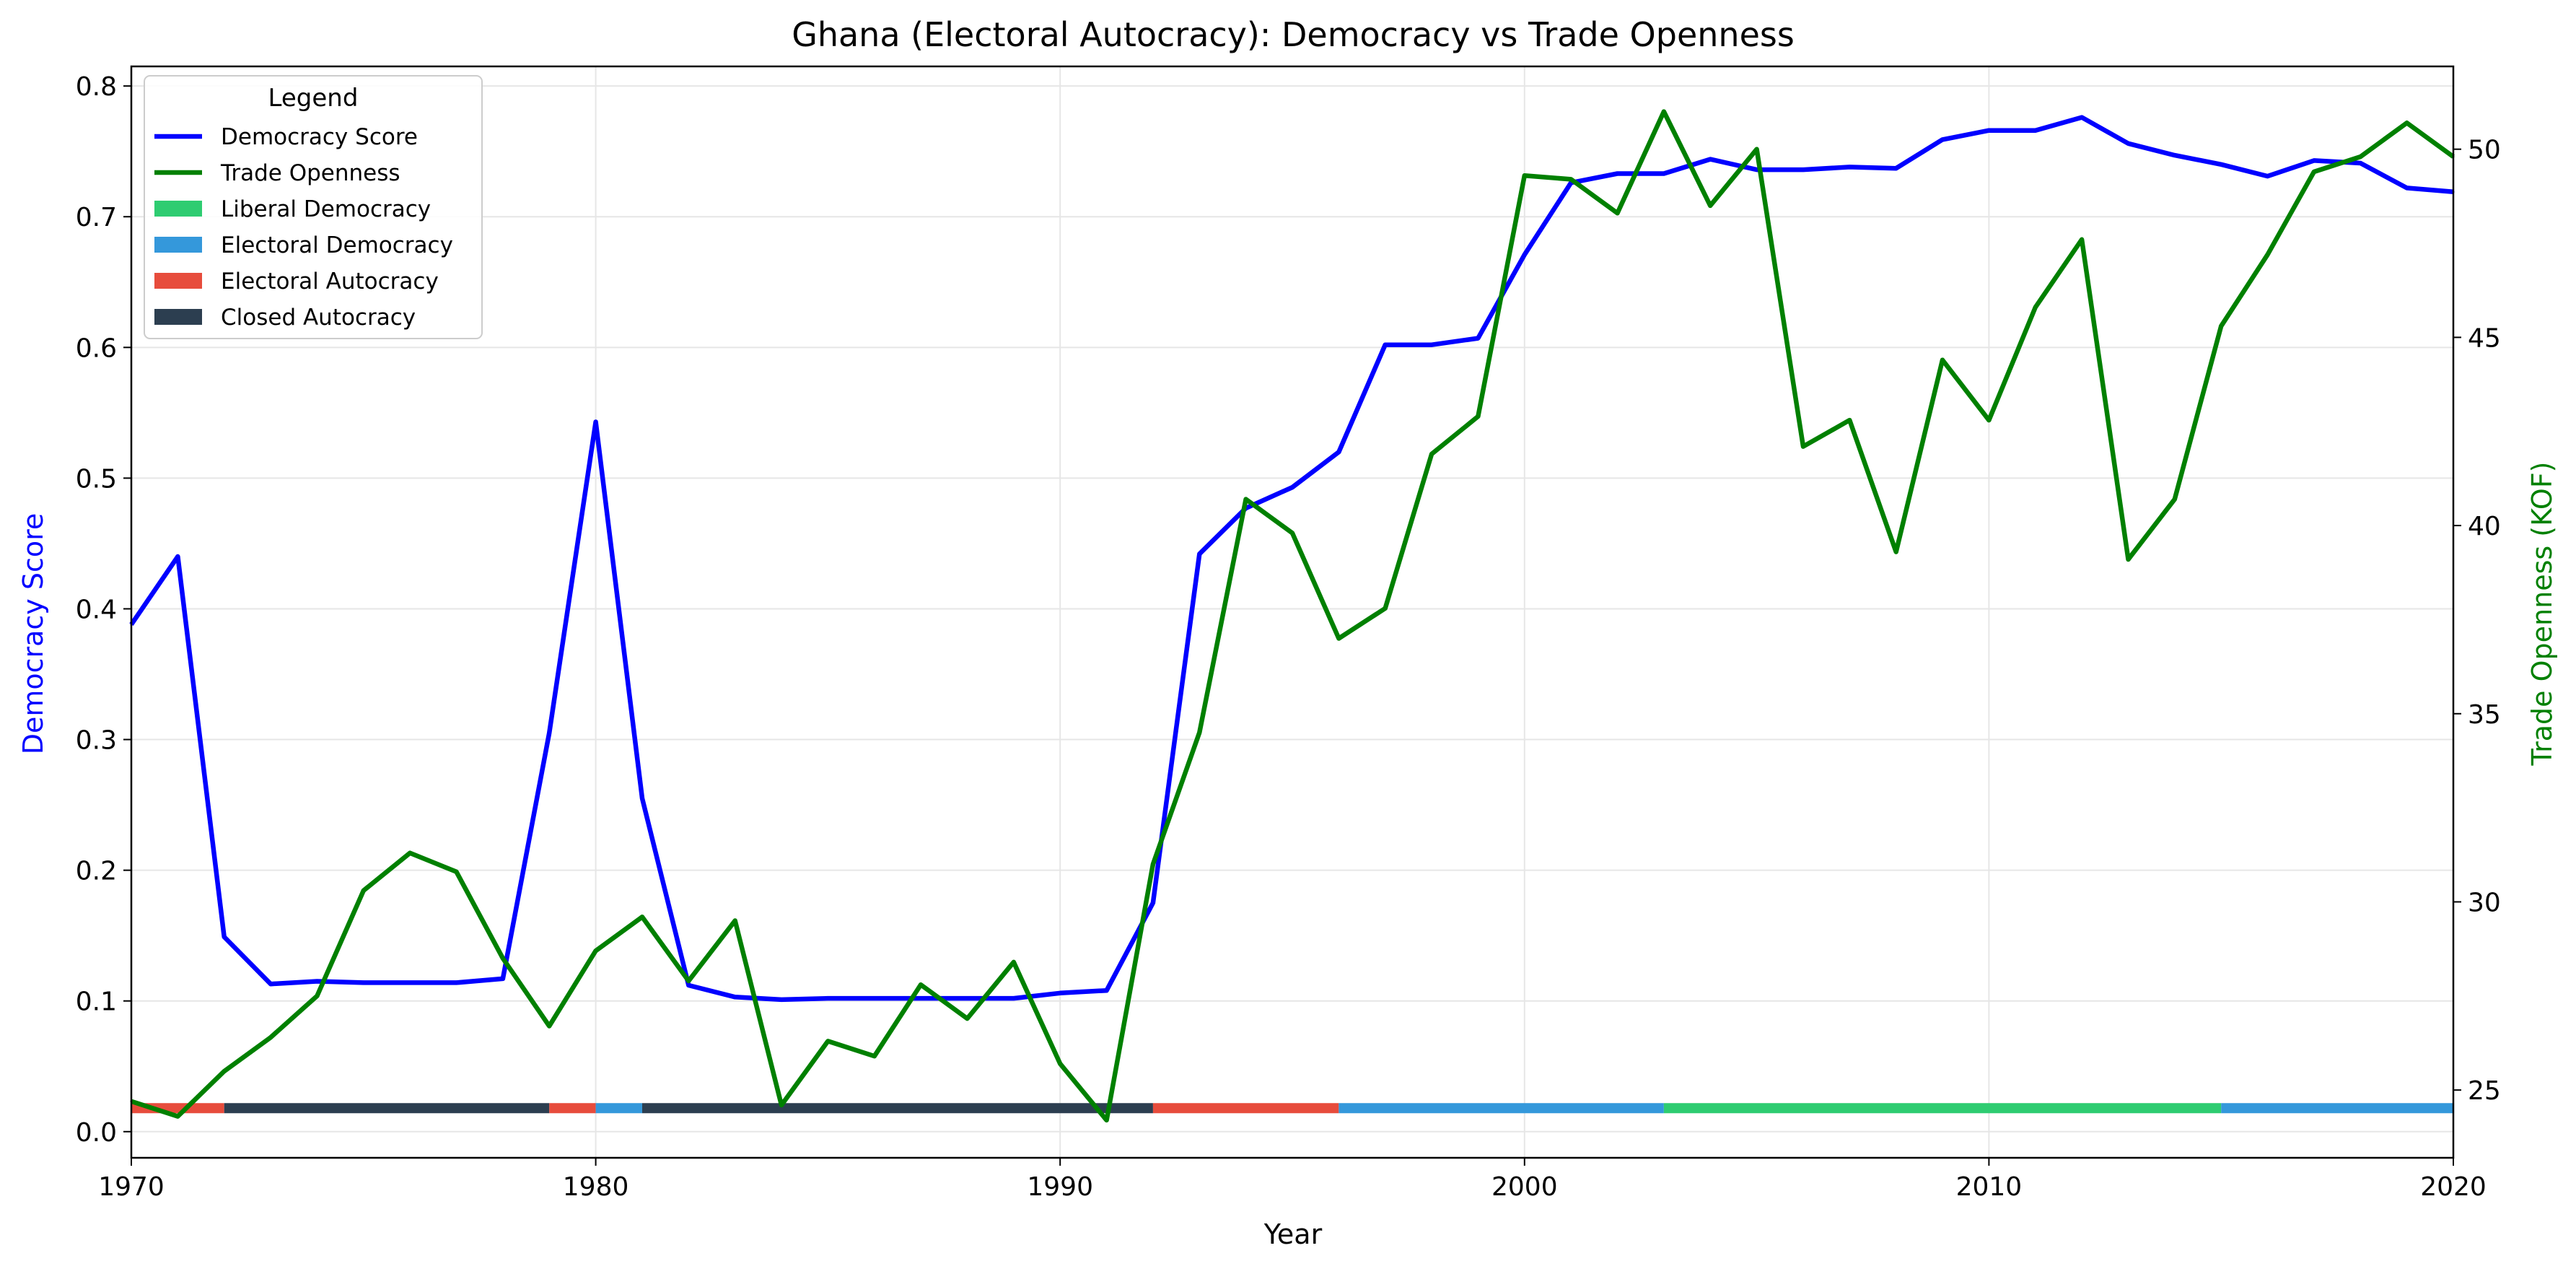  Describe the element at coordinates (97, 871) in the screenshot. I see `y-left-tick-label: 0.2` at that location.